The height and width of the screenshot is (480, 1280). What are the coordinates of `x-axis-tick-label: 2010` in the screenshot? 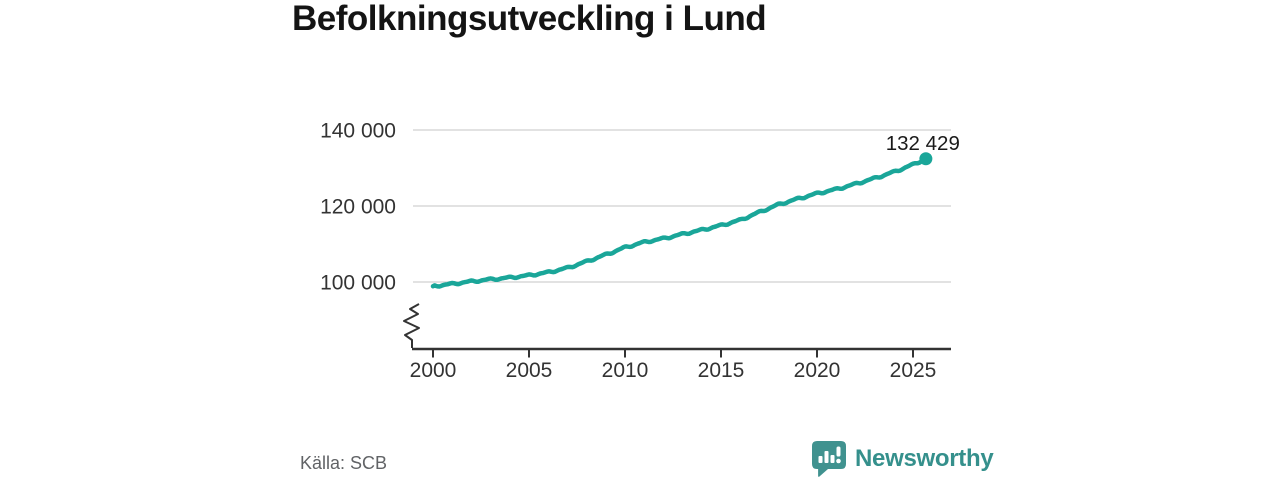 It's located at (625, 370).